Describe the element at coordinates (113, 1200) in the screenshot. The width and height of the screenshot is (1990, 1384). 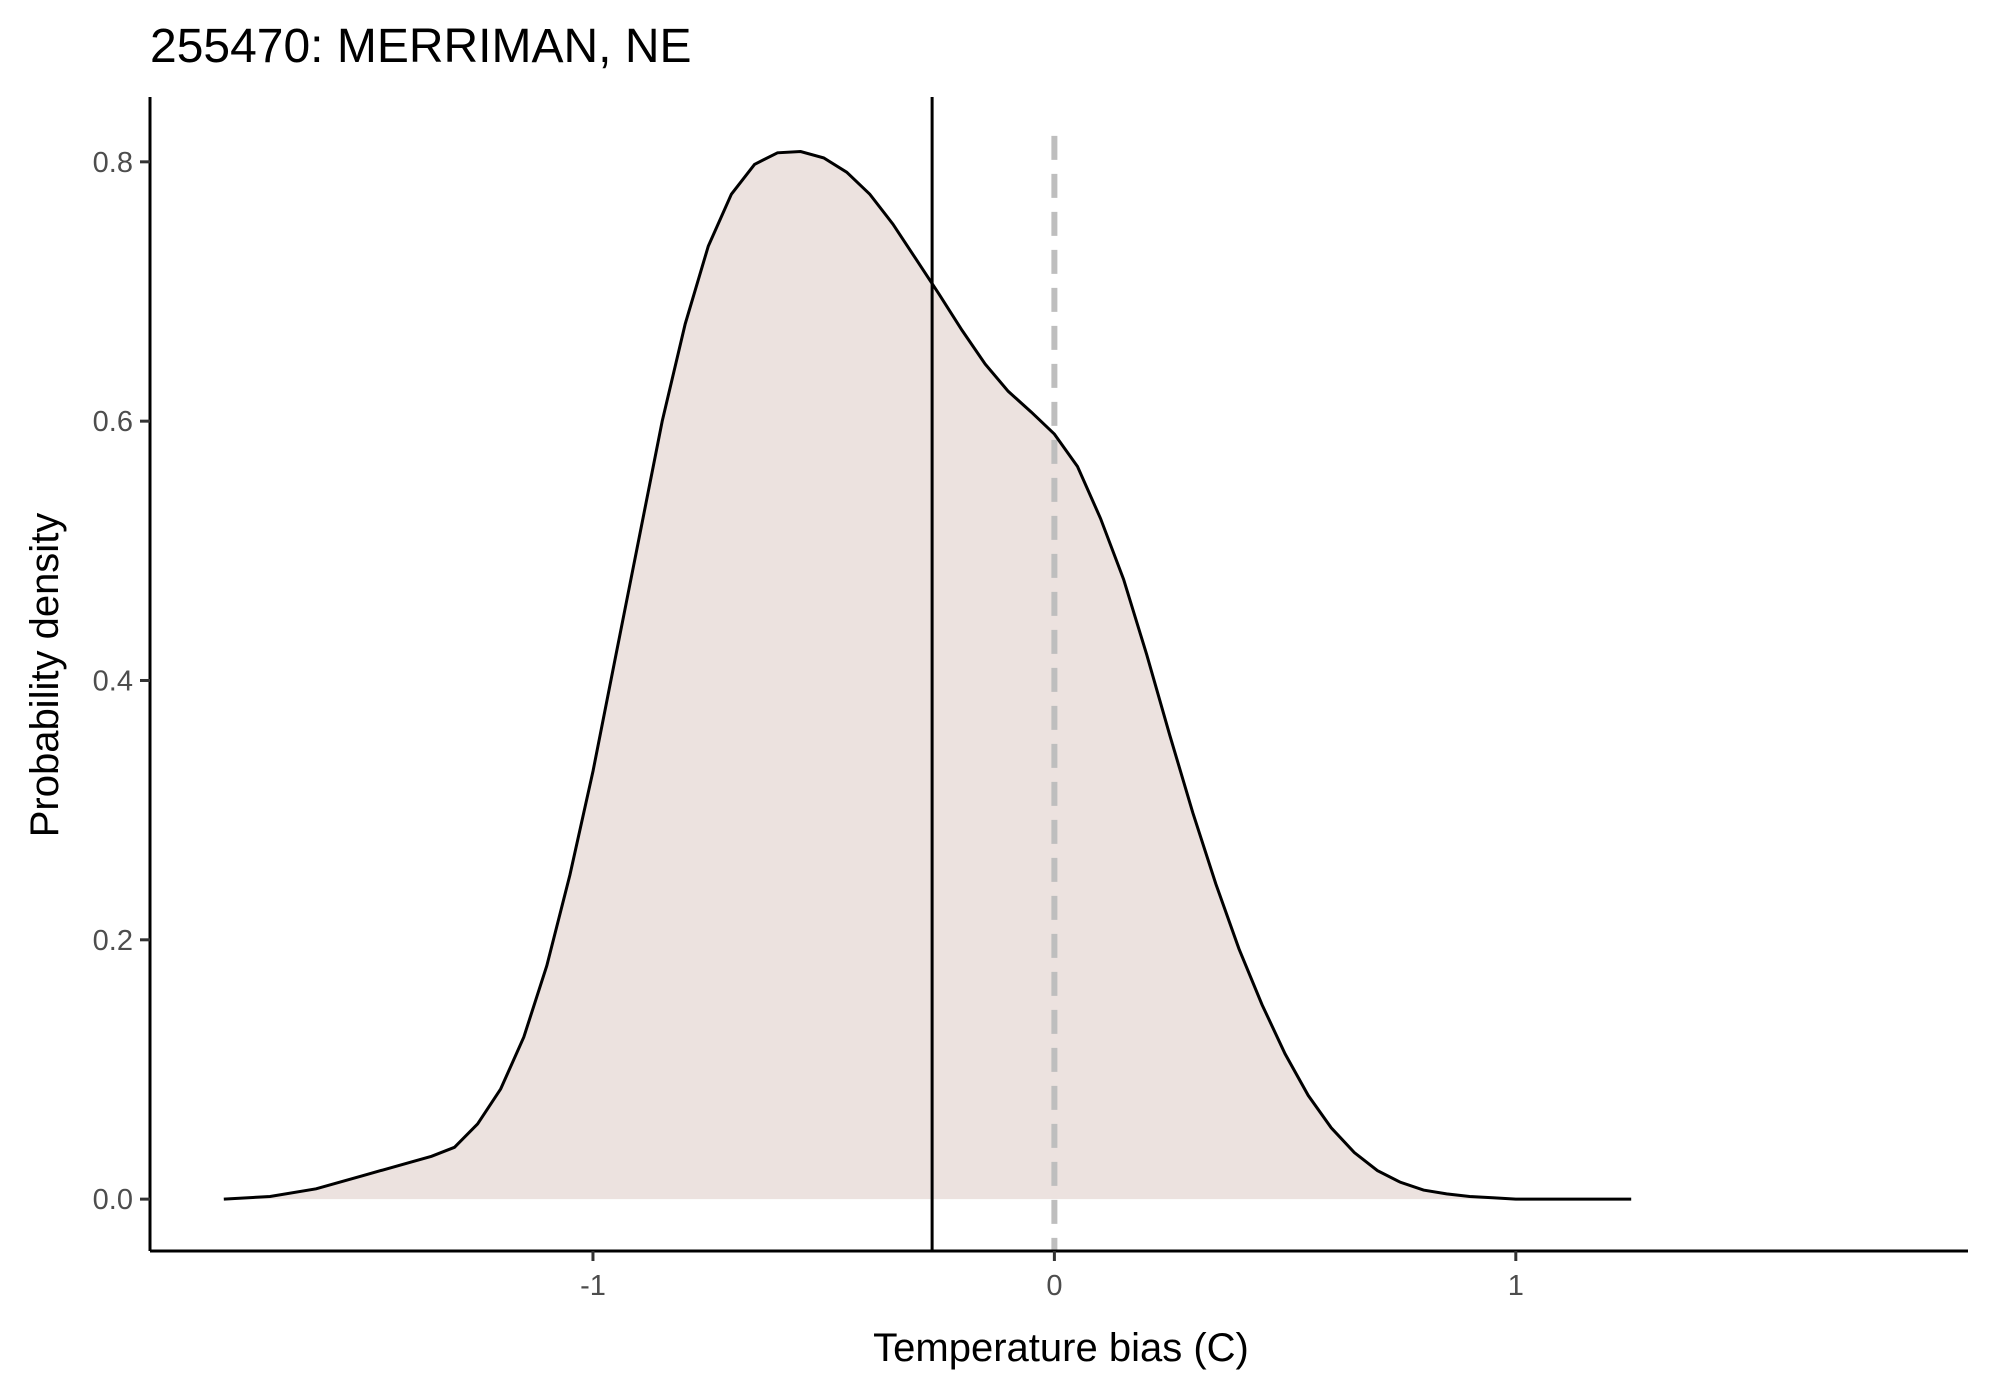
I see `y-tick-label: 0.0` at that location.